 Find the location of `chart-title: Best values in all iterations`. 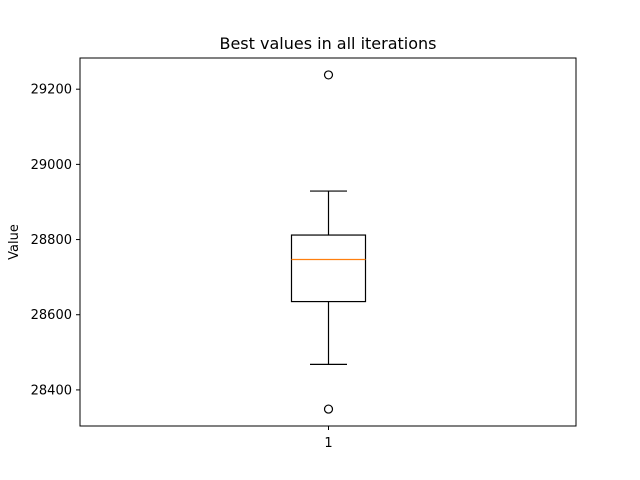

chart-title: Best values in all iterations is located at coordinates (327, 43).